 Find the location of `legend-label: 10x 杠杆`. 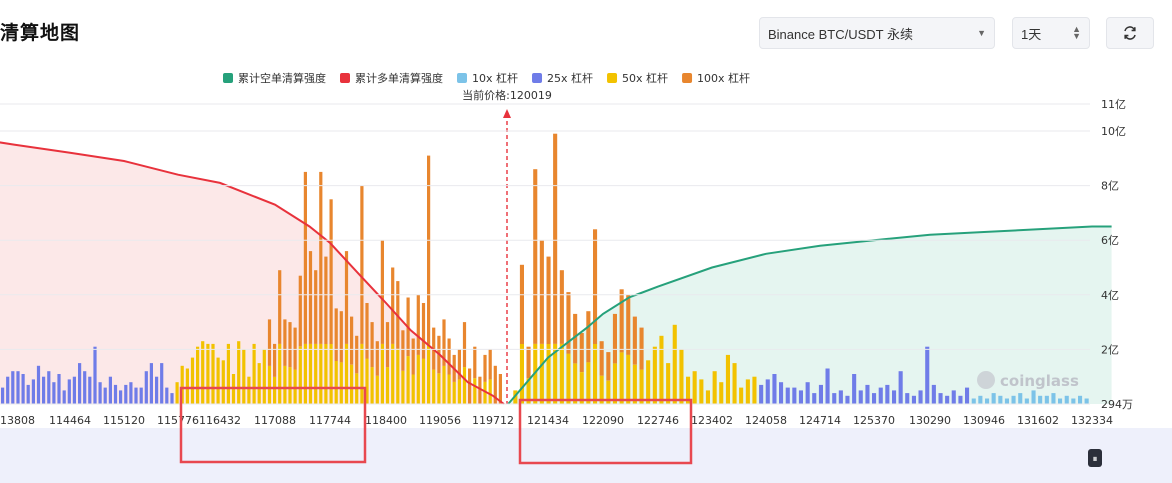

legend-label: 10x 杠杆 is located at coordinates (495, 78).